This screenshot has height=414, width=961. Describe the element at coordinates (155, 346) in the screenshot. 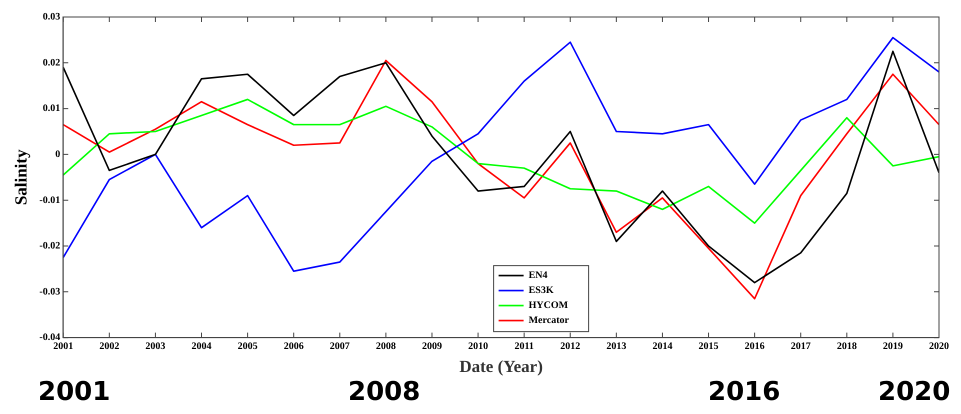

I see `x-tick-label: 2003` at that location.